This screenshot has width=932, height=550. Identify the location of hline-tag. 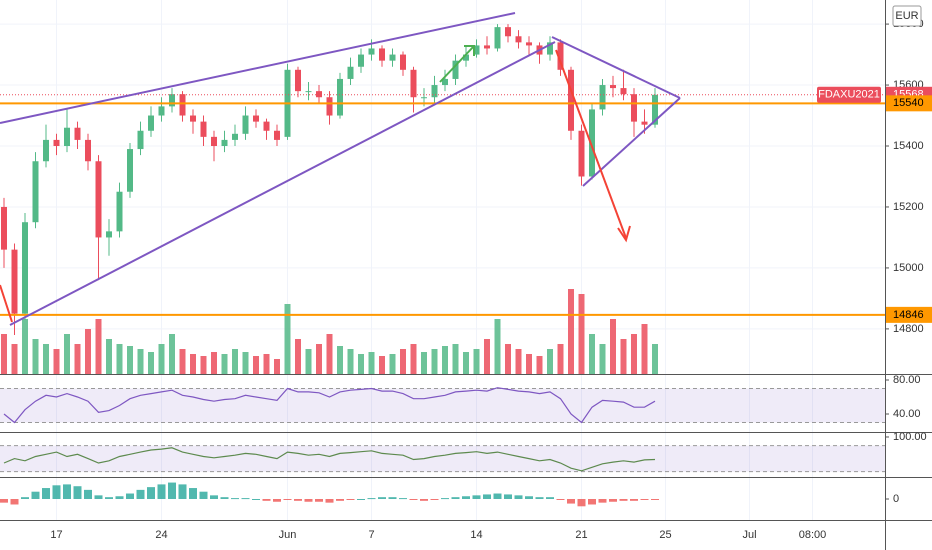
(909, 103).